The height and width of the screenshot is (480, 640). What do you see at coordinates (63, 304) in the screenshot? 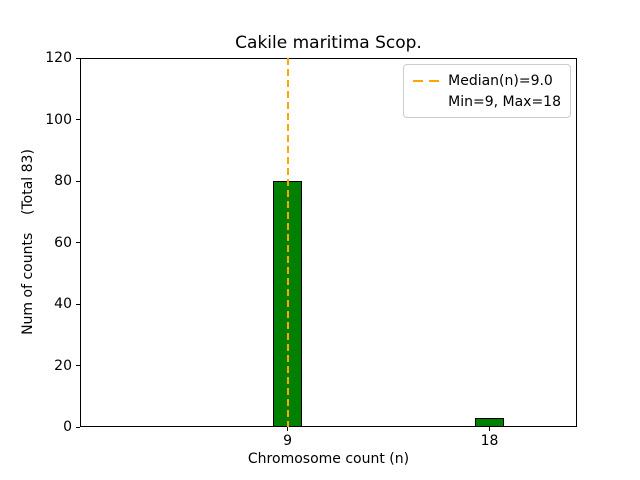
I see `y-tick-label: 40` at bounding box center [63, 304].